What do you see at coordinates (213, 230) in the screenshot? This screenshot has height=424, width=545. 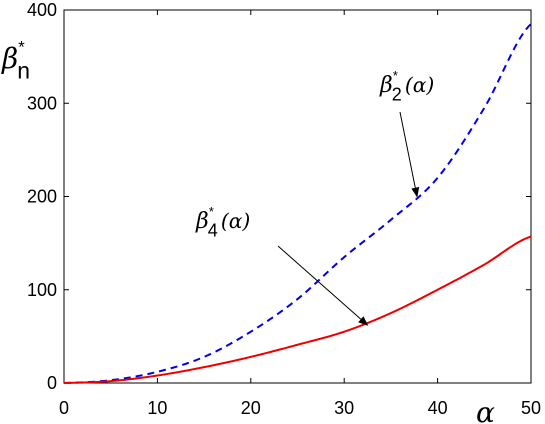 I see `annotation-beta4-sub: 4` at bounding box center [213, 230].